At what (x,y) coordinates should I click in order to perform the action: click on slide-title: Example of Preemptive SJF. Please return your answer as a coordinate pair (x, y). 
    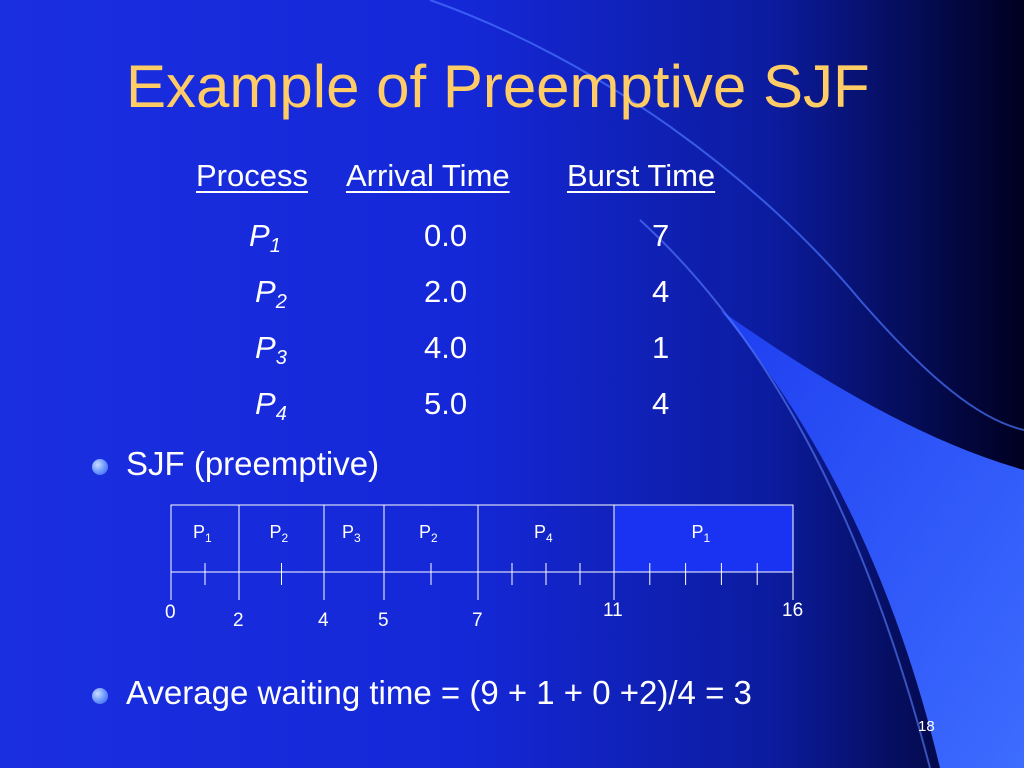
    Looking at the image, I should click on (498, 86).